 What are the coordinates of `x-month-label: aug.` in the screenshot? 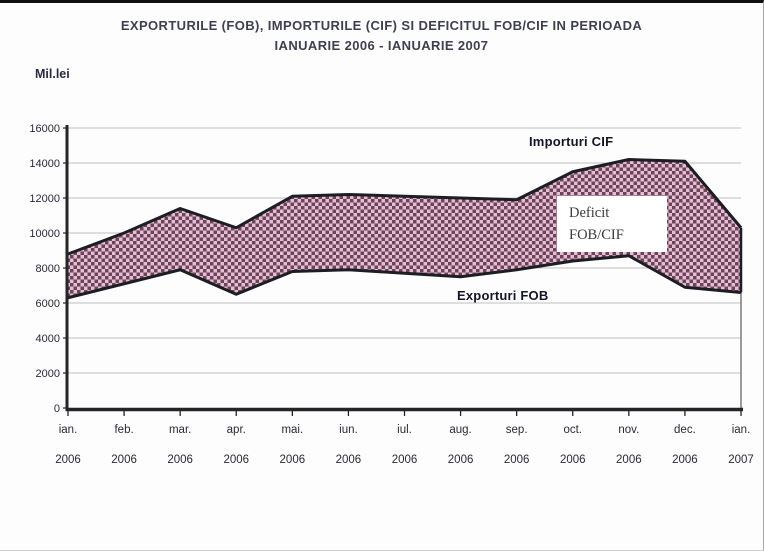 It's located at (460, 430).